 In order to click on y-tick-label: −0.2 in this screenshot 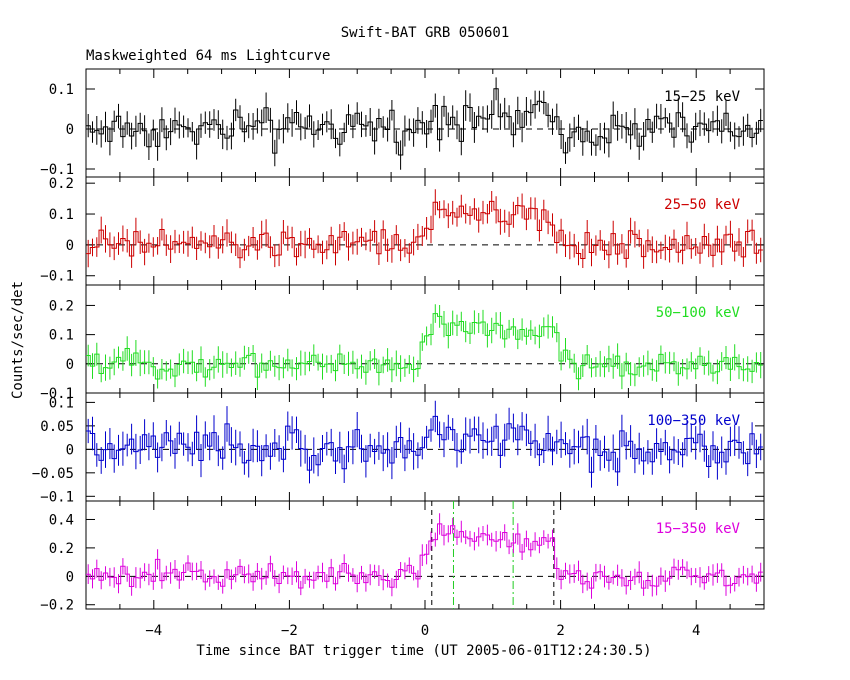, I will do `click(57, 606)`.